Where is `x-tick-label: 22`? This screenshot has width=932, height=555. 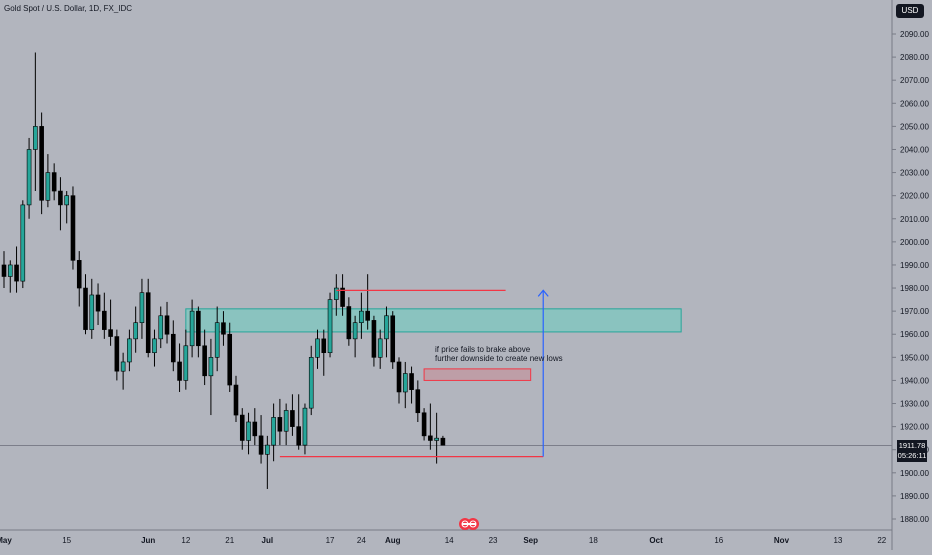 x-tick-label: 22 is located at coordinates (881, 540).